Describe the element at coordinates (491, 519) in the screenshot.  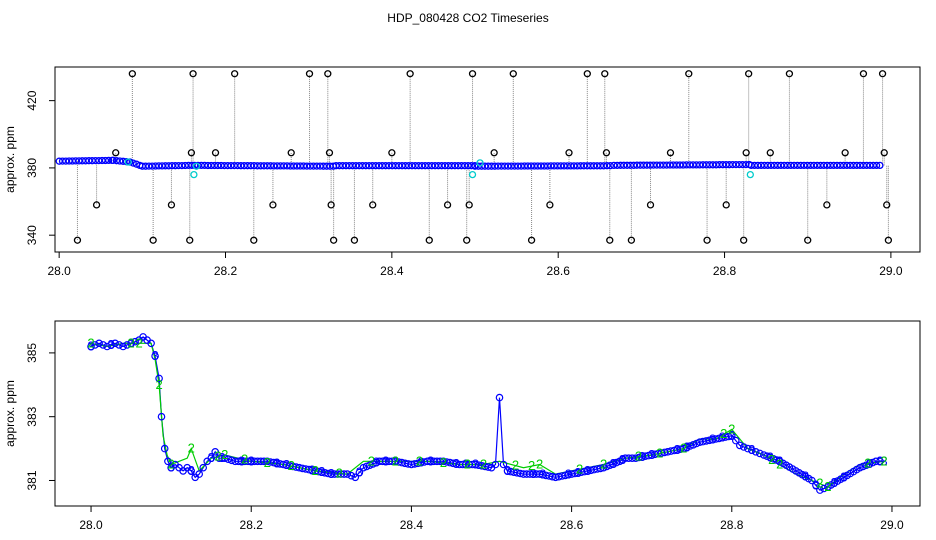
I see `bottom-x-axis: 28.0 28.2 28.4 28.6 28.8 29.0` at that location.